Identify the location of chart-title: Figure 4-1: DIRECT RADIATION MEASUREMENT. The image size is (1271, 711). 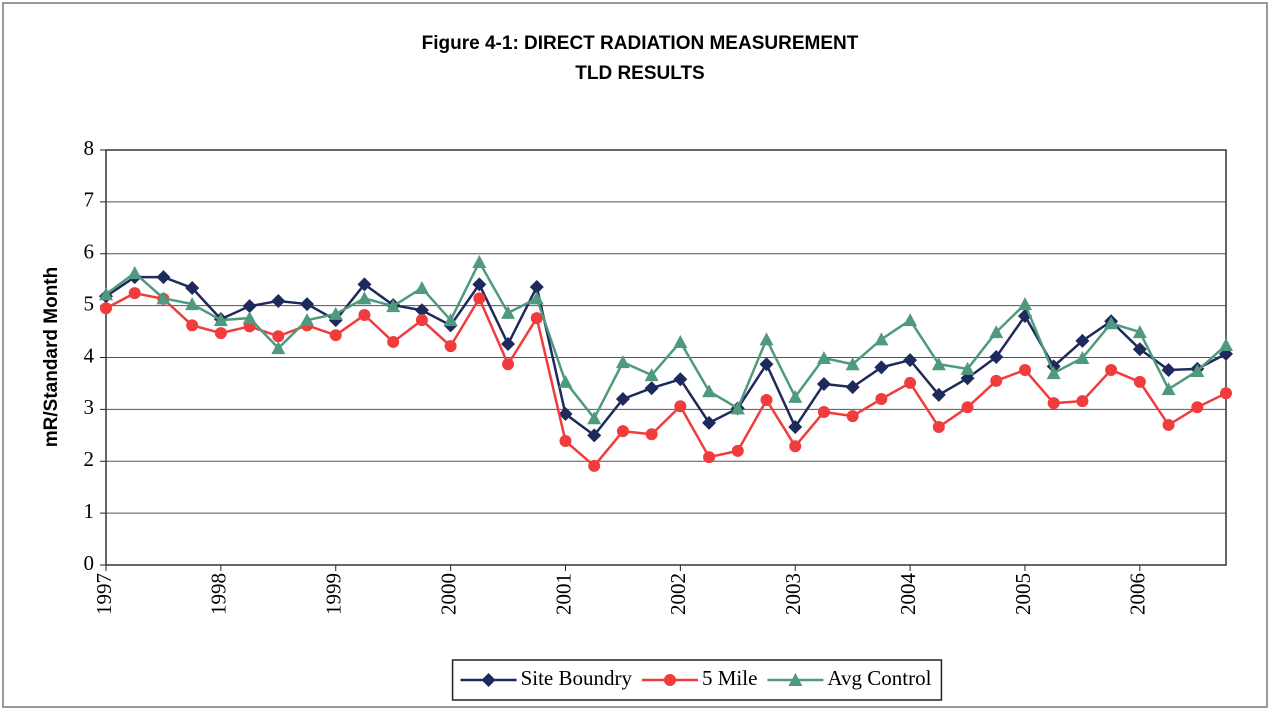
(640, 43).